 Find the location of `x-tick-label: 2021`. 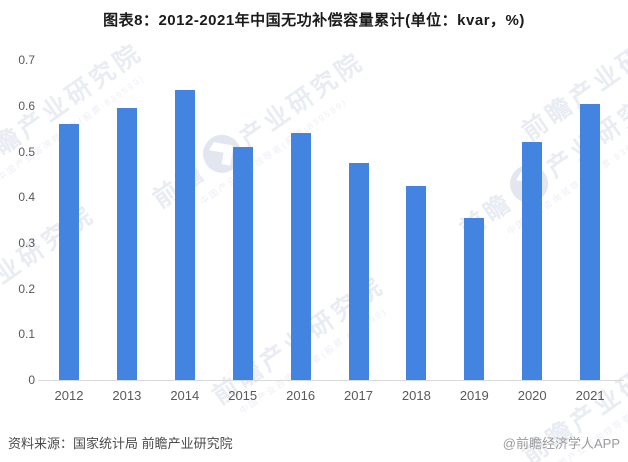

x-tick-label: 2021 is located at coordinates (590, 395).